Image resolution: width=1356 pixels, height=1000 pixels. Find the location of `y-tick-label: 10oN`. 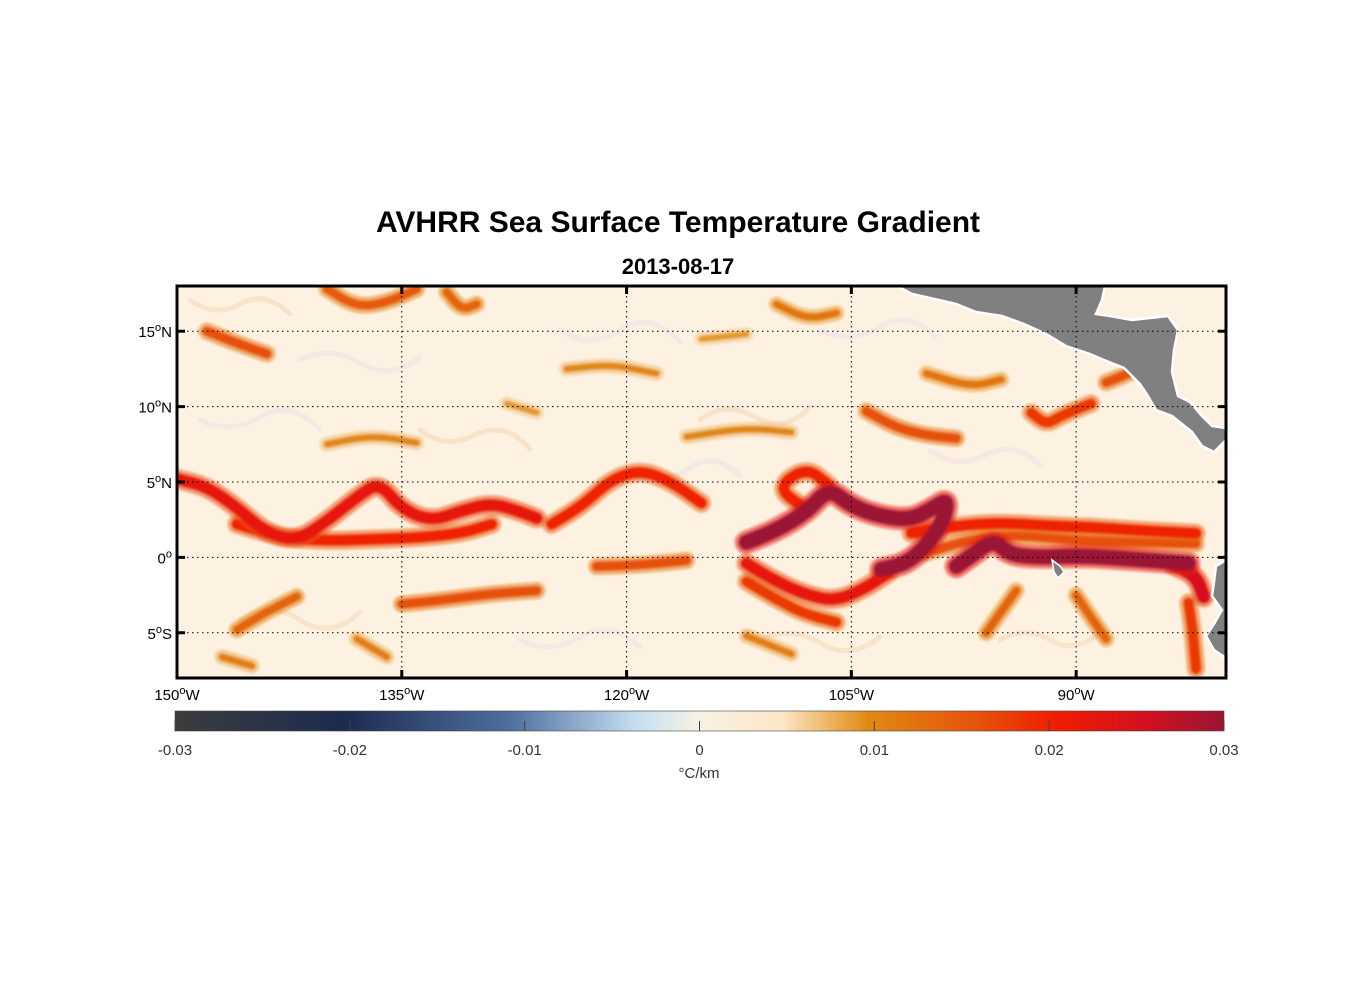

y-tick-label: 10oN is located at coordinates (155, 407).